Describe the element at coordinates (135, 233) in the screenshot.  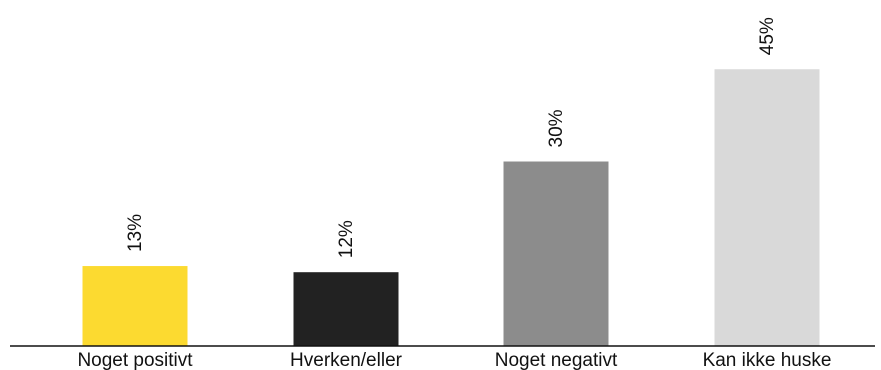
I see `value-label-0: 13%` at that location.